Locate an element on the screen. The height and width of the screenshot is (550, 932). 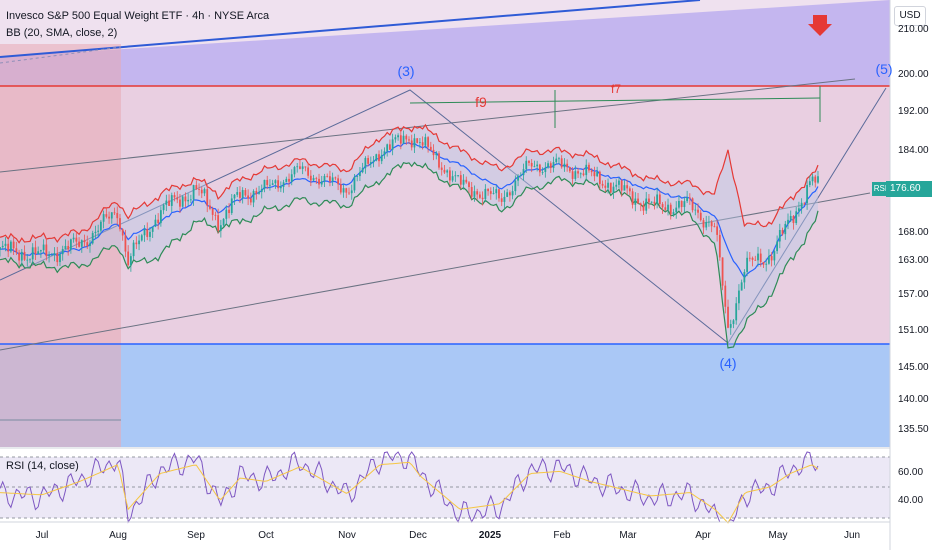
upper-trend-line is located at coordinates (350, 29).